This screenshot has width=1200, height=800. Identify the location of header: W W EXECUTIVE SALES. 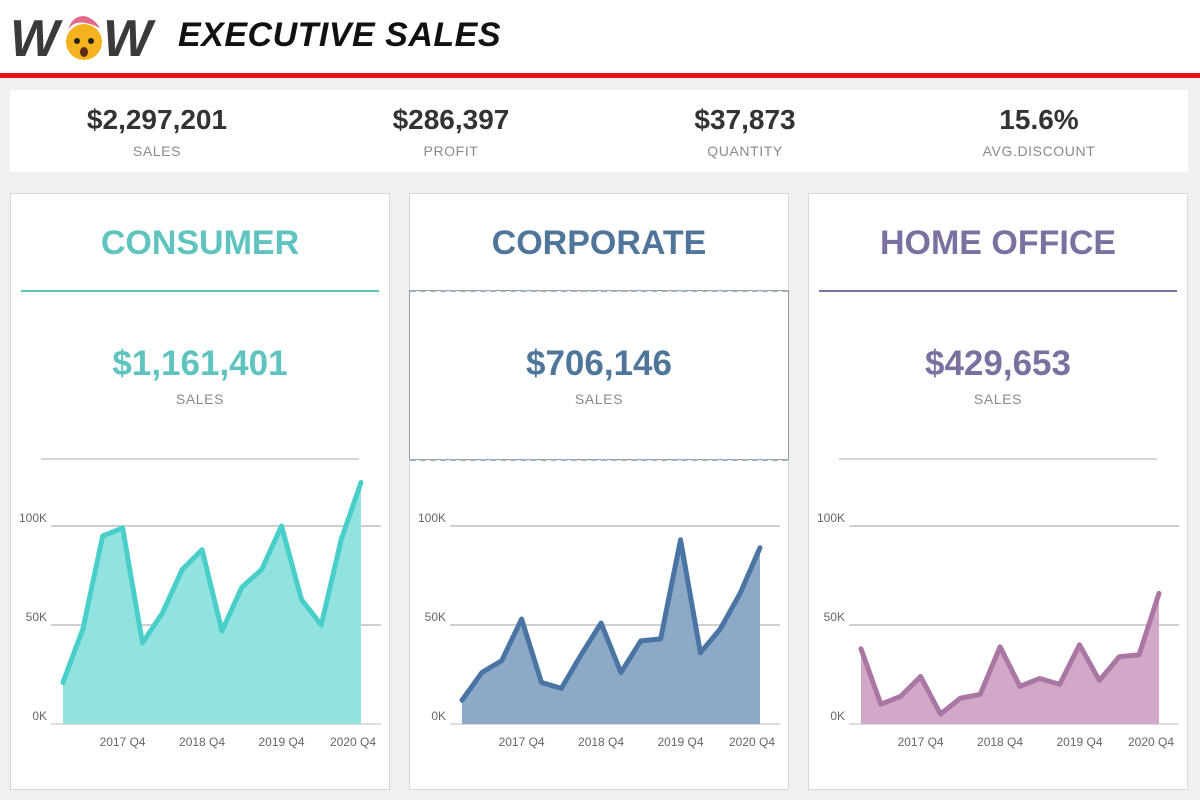
(600, 37).